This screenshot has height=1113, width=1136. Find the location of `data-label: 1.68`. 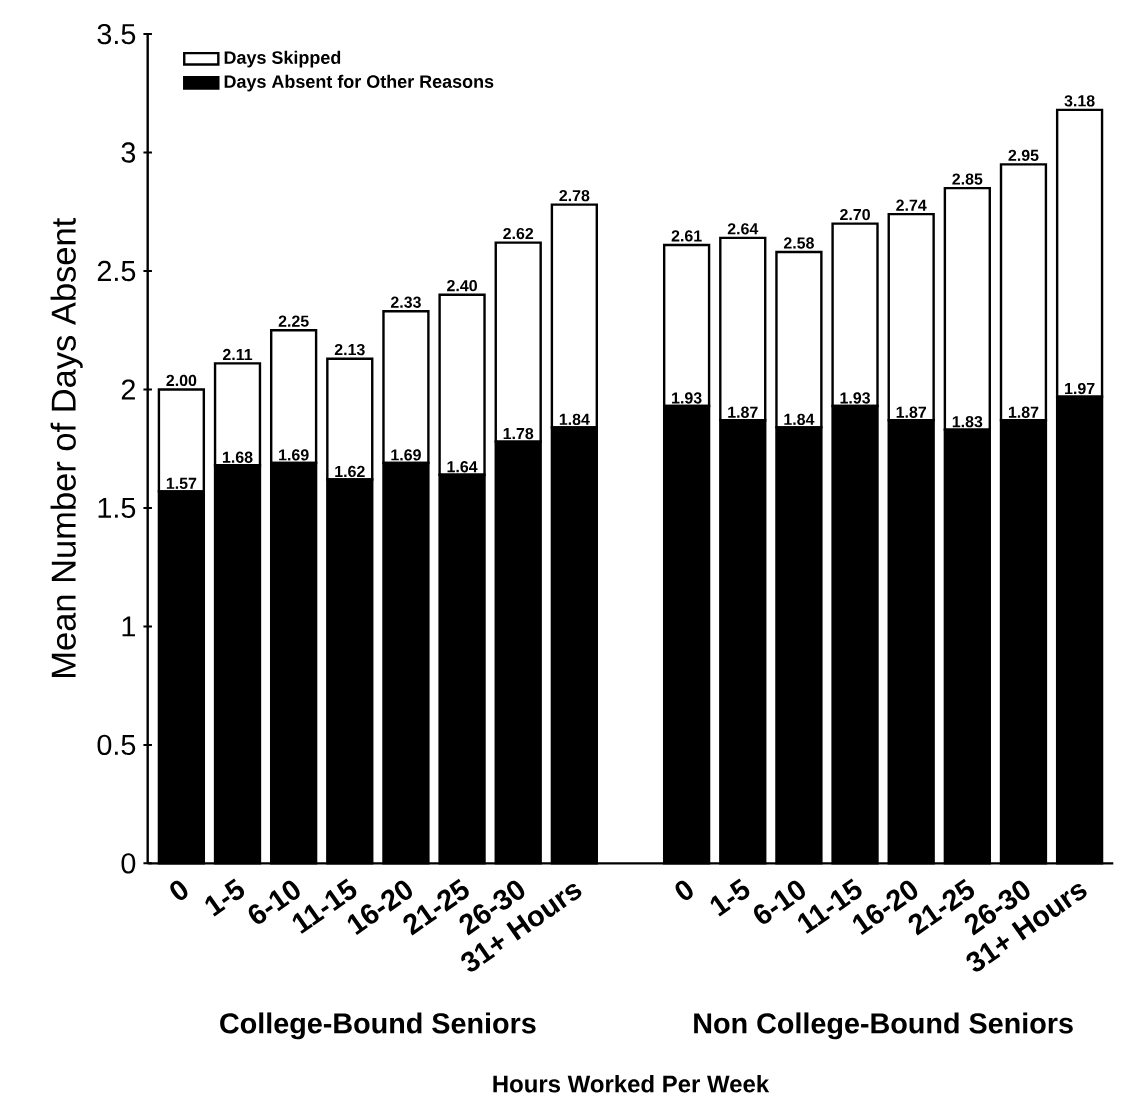

data-label: 1.68 is located at coordinates (237, 457).